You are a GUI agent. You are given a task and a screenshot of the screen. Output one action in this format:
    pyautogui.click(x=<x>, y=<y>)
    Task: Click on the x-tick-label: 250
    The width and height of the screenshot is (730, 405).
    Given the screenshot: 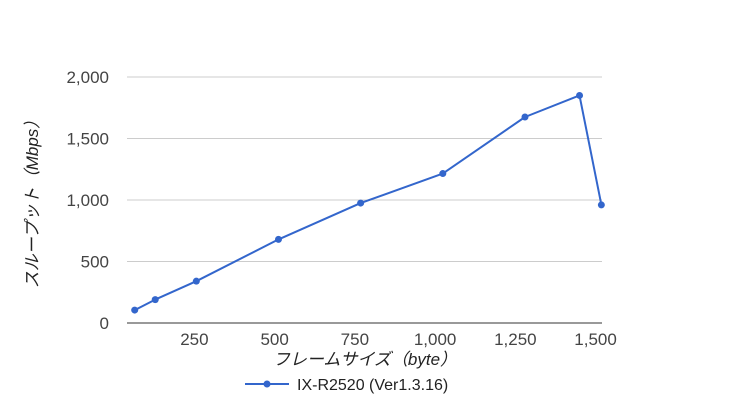 What is the action you would take?
    pyautogui.click(x=194, y=339)
    